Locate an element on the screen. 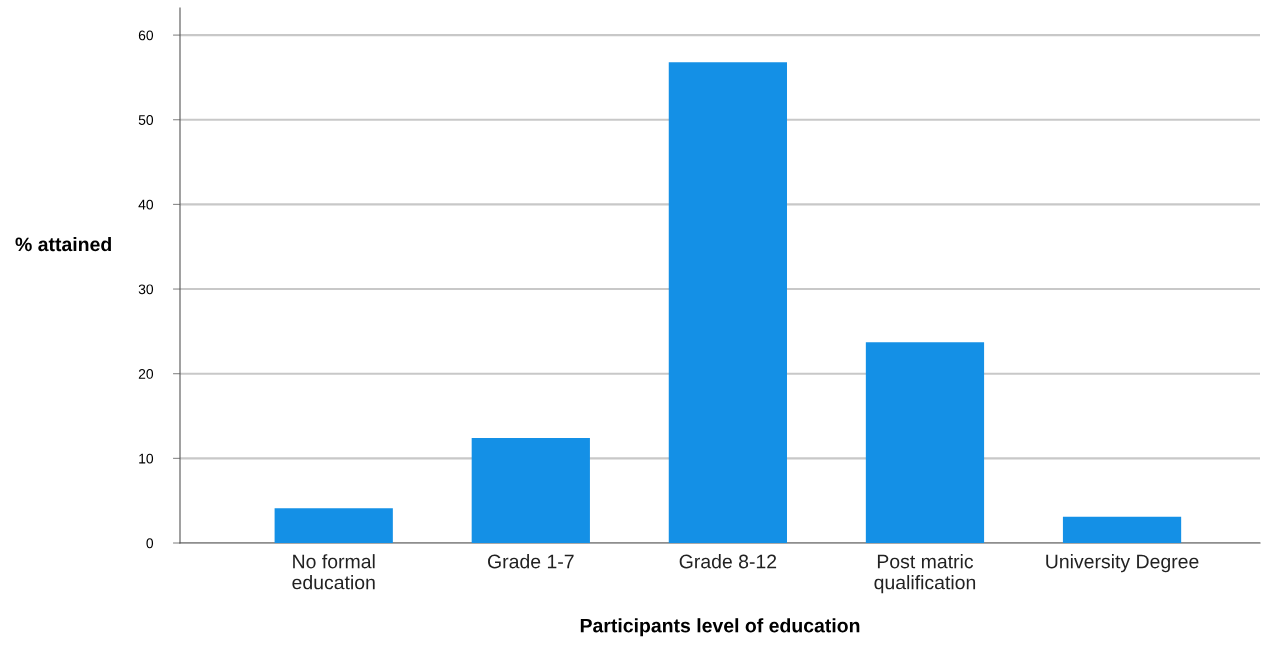  y-tick-label: 20 is located at coordinates (146, 374).